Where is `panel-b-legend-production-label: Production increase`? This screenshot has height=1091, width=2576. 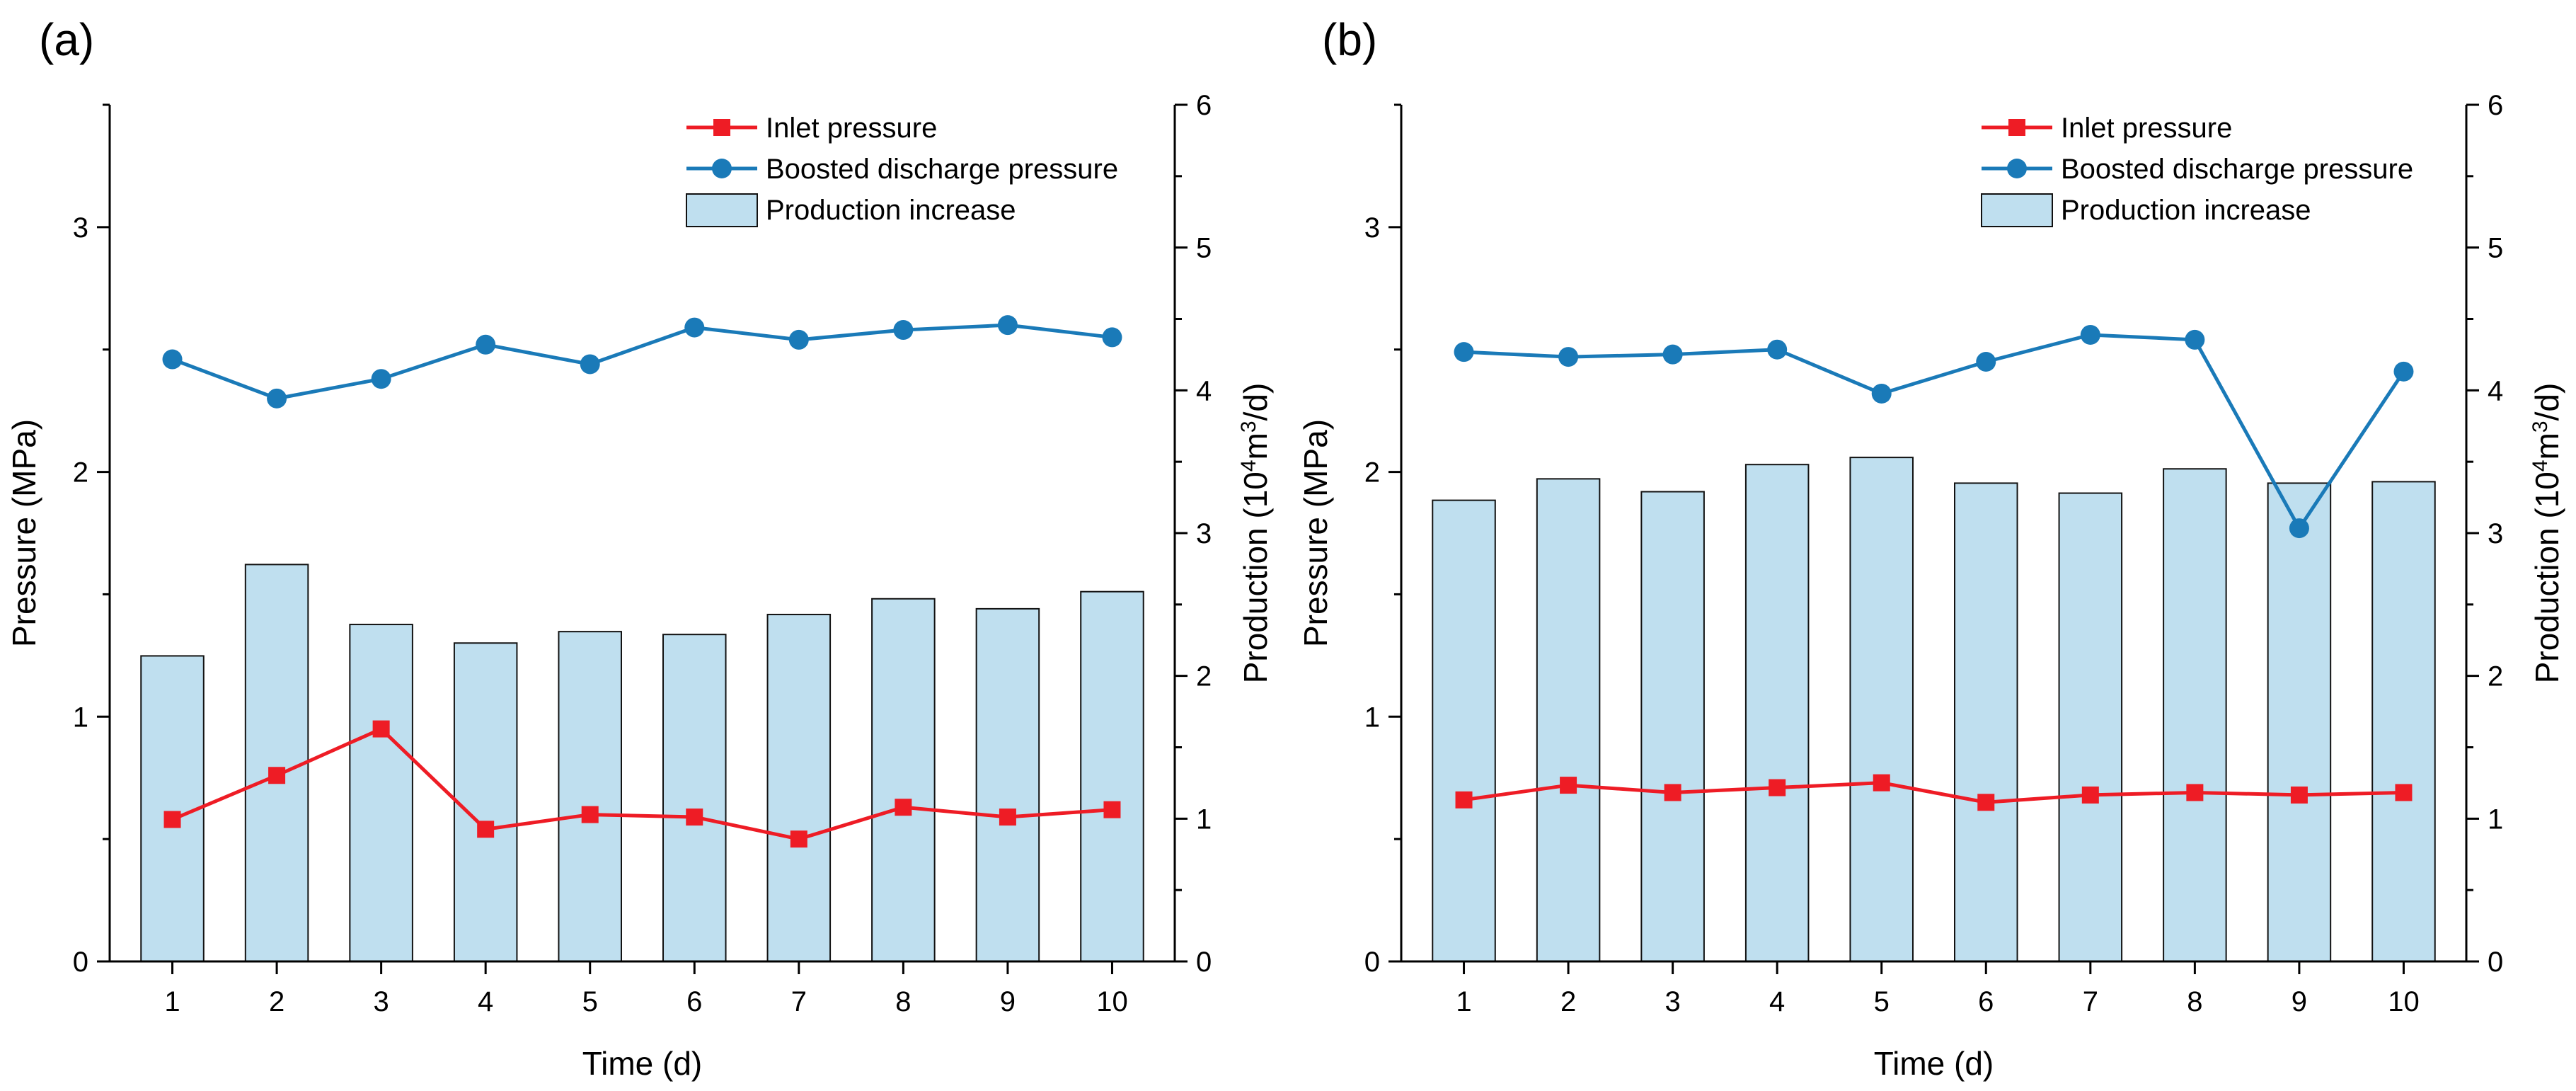
panel-b-legend-production-label: Production increase is located at coordinates (2186, 211).